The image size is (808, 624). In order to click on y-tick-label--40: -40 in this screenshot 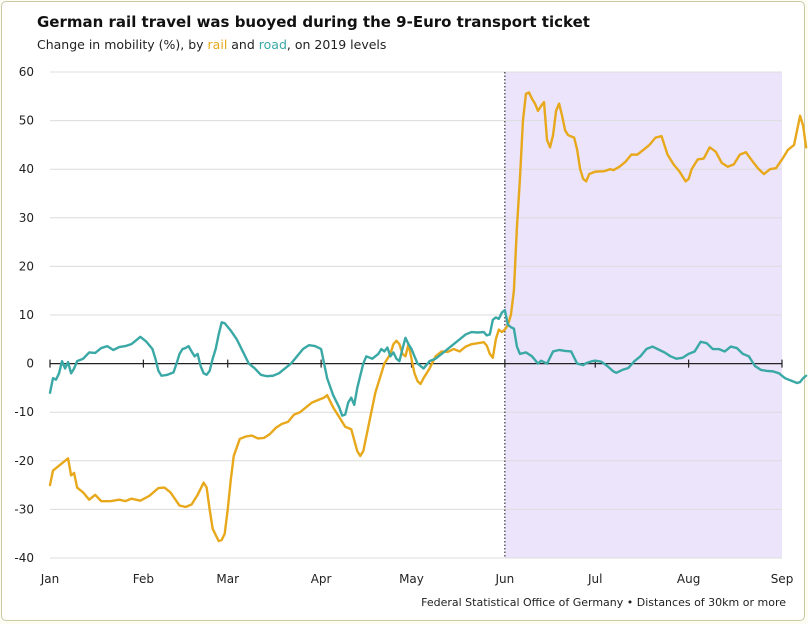, I will do `click(24, 558)`.